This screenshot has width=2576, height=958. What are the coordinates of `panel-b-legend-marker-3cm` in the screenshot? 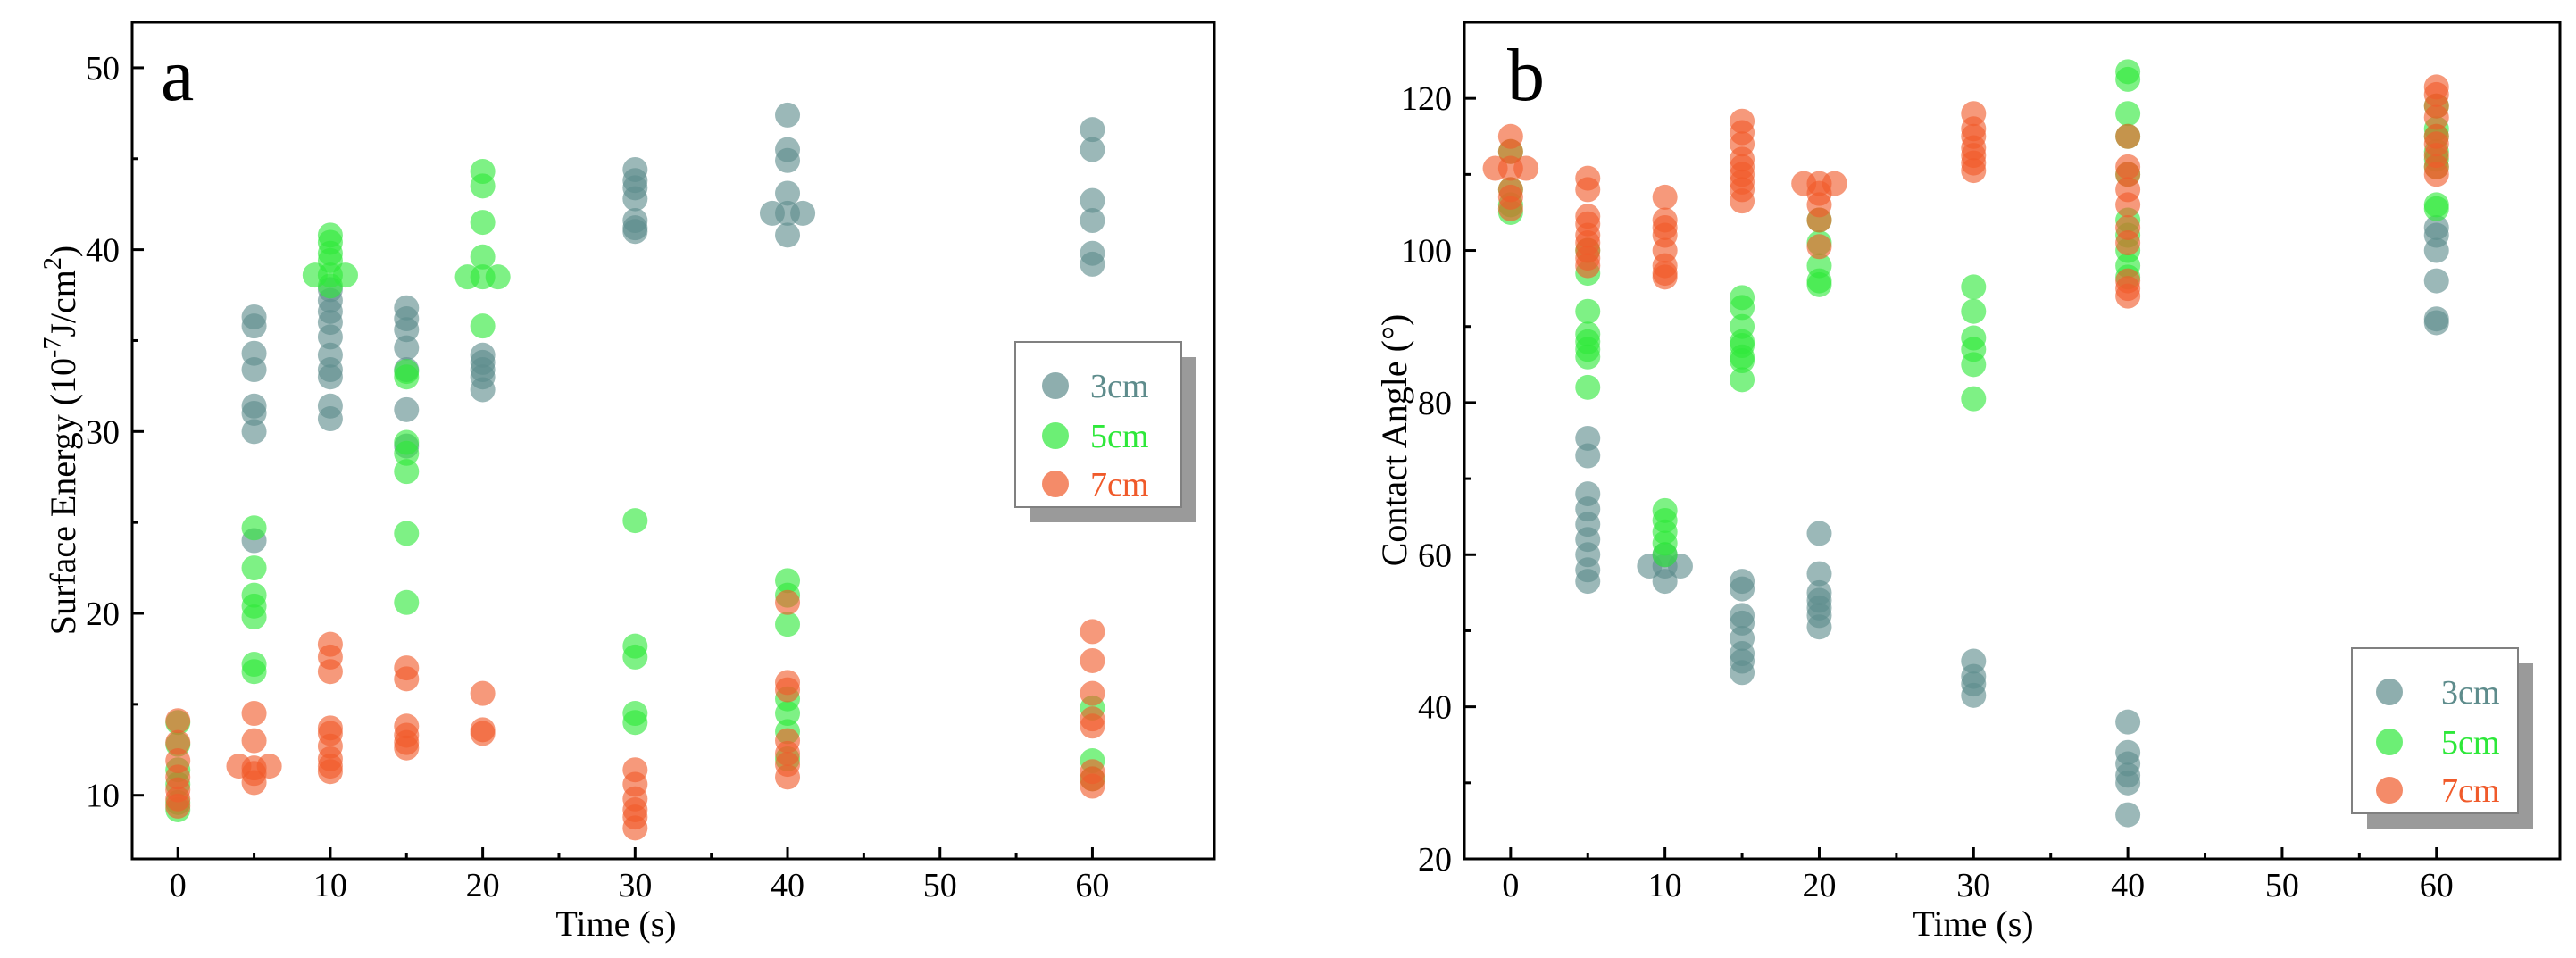 It's located at (2389, 692).